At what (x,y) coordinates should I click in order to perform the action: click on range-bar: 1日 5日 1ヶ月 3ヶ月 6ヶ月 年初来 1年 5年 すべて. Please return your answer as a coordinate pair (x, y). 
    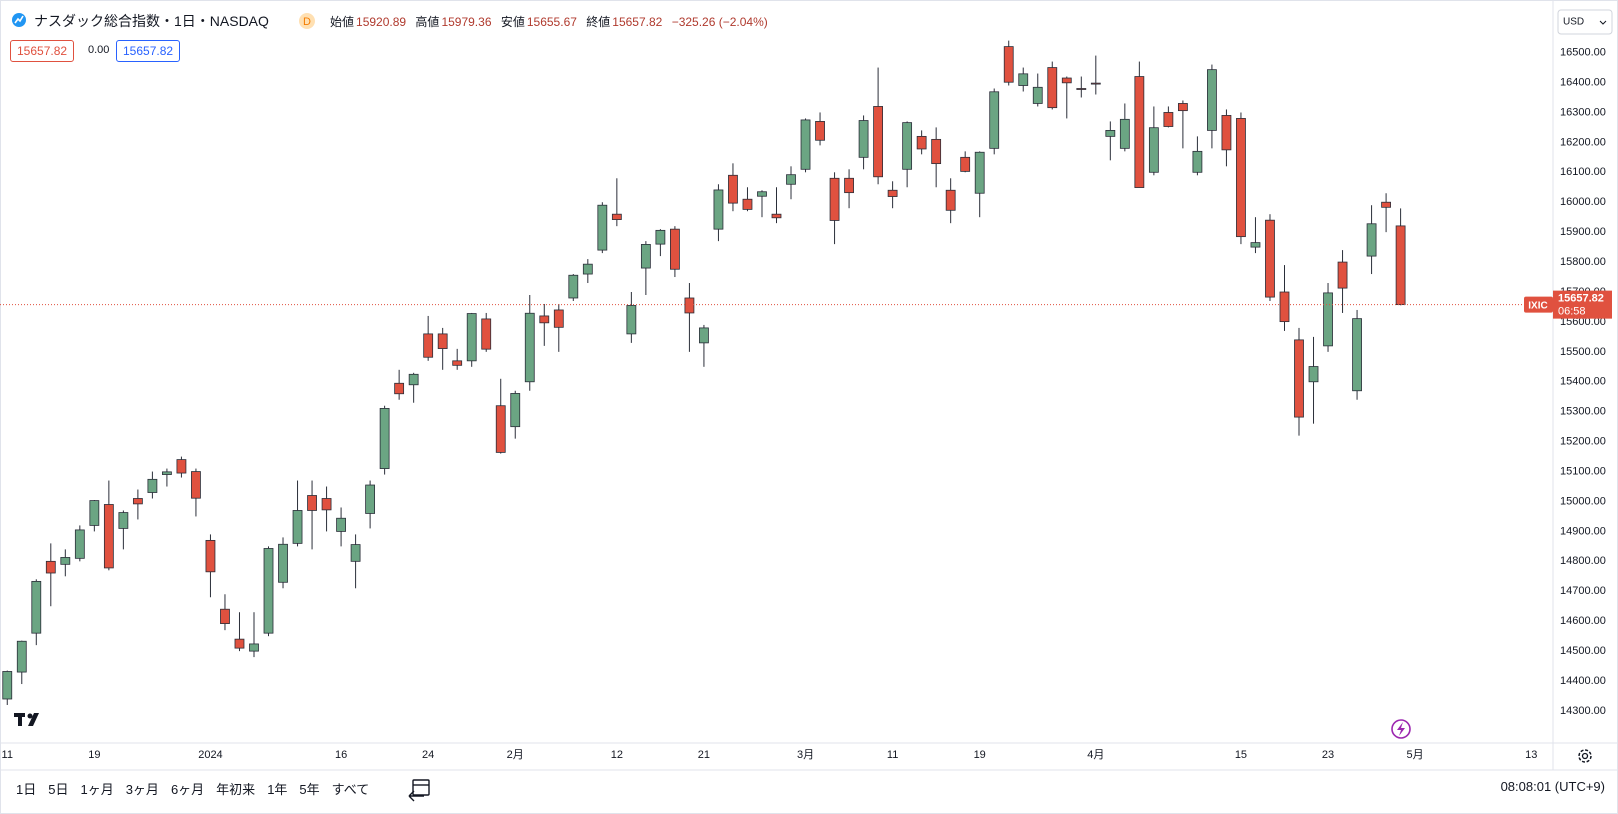
    Looking at the image, I should click on (198, 788).